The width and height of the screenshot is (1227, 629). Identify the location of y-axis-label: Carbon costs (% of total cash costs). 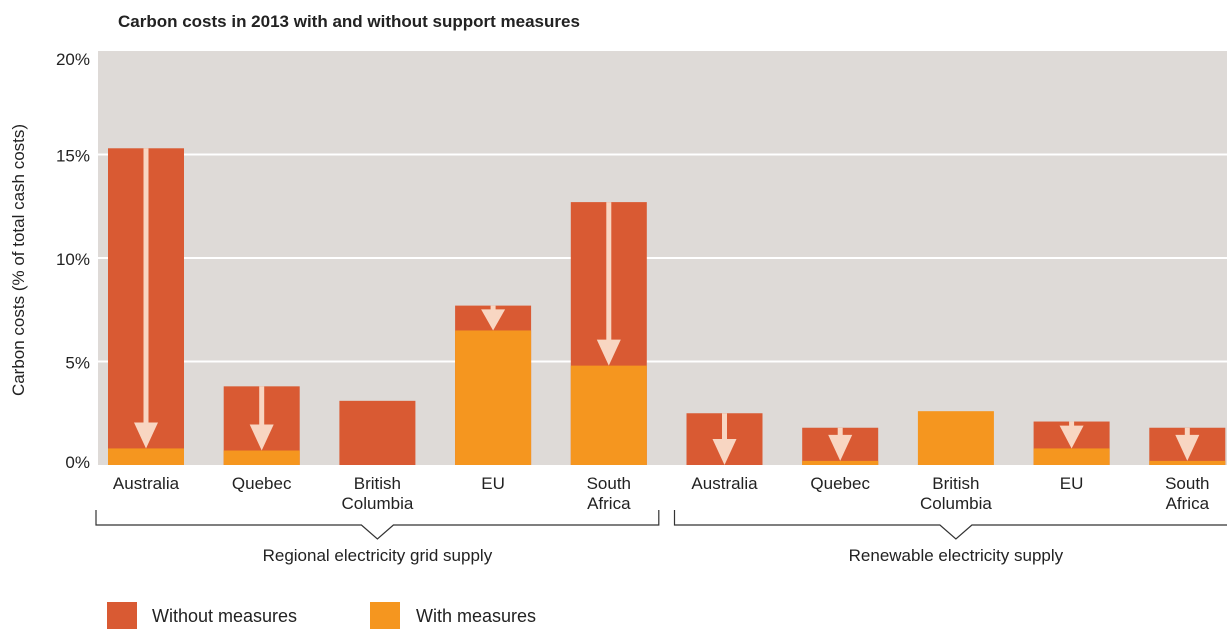
(18, 260).